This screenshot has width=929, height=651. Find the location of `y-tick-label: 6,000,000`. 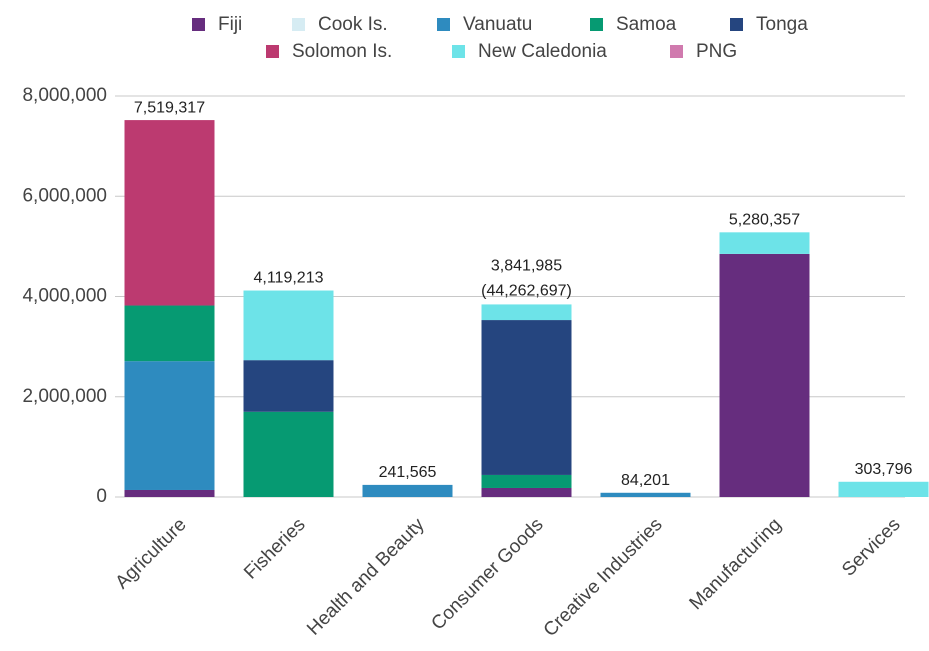

y-tick-label: 6,000,000 is located at coordinates (64, 195).